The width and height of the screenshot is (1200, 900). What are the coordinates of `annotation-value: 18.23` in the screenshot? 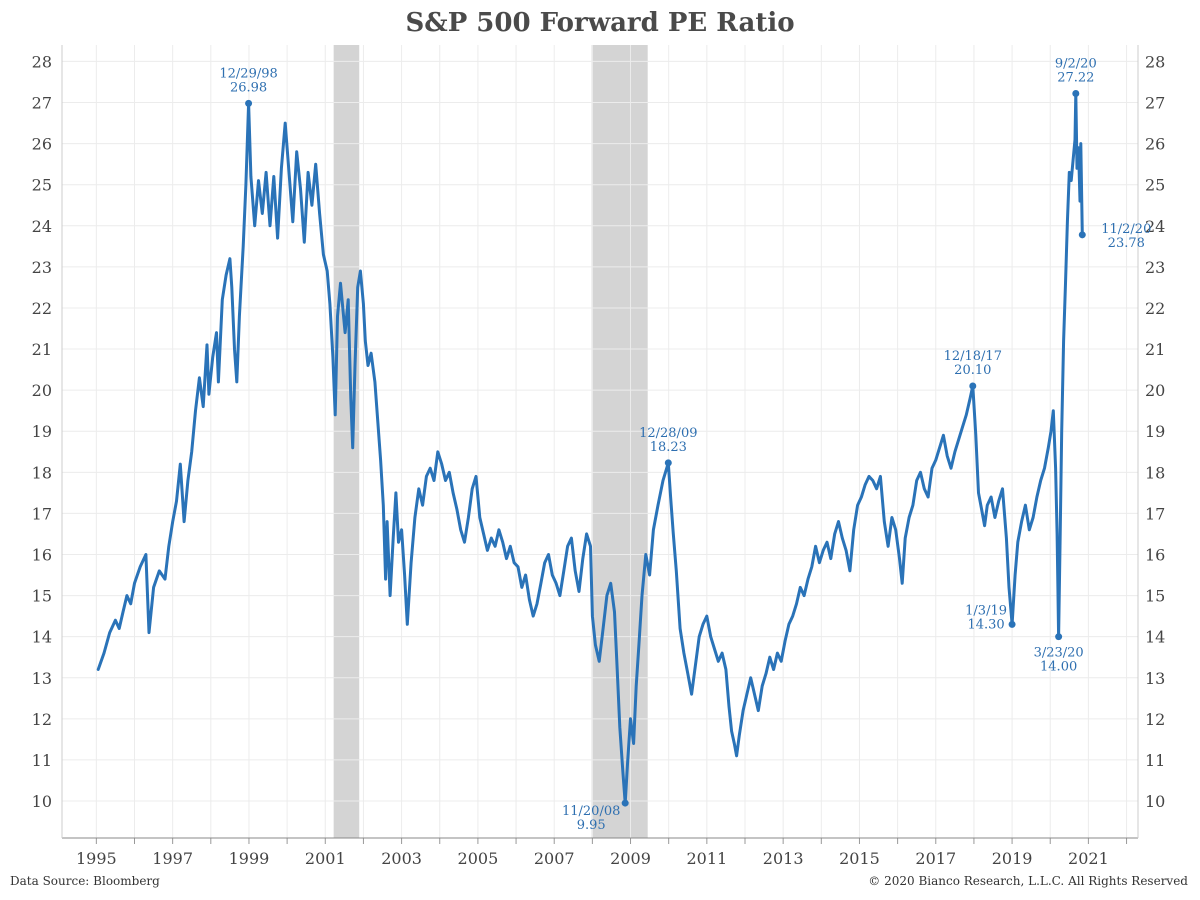 It's located at (668, 447).